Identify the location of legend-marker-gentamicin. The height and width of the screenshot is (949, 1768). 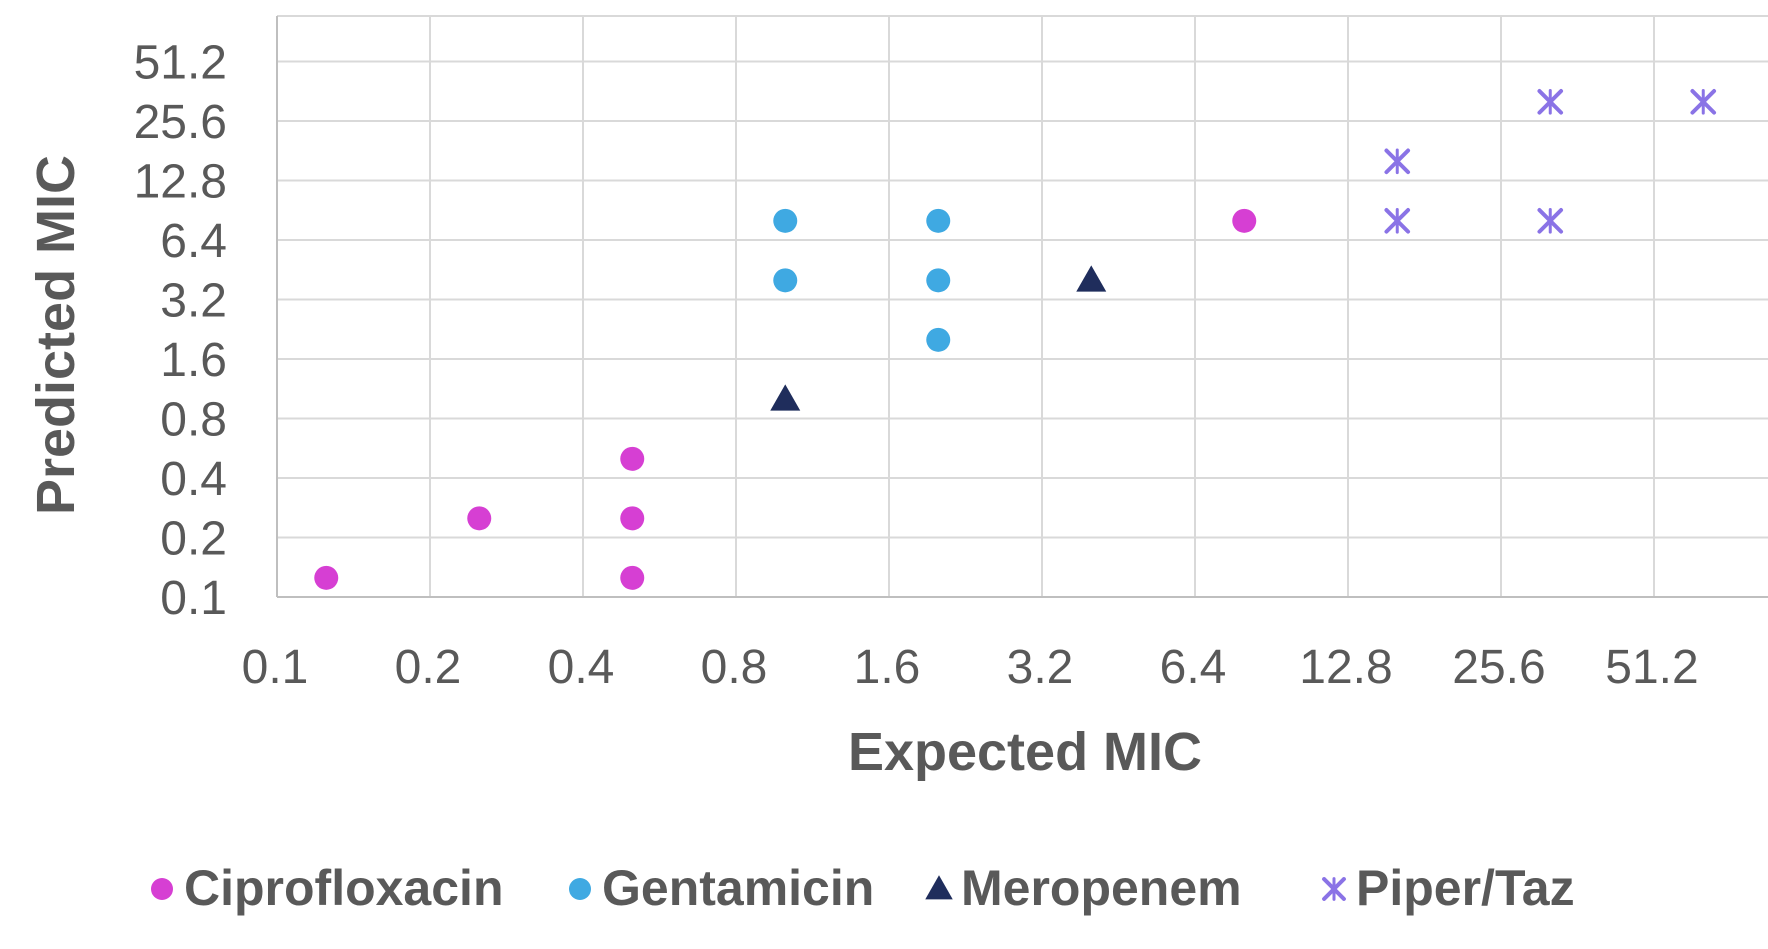
(580, 889).